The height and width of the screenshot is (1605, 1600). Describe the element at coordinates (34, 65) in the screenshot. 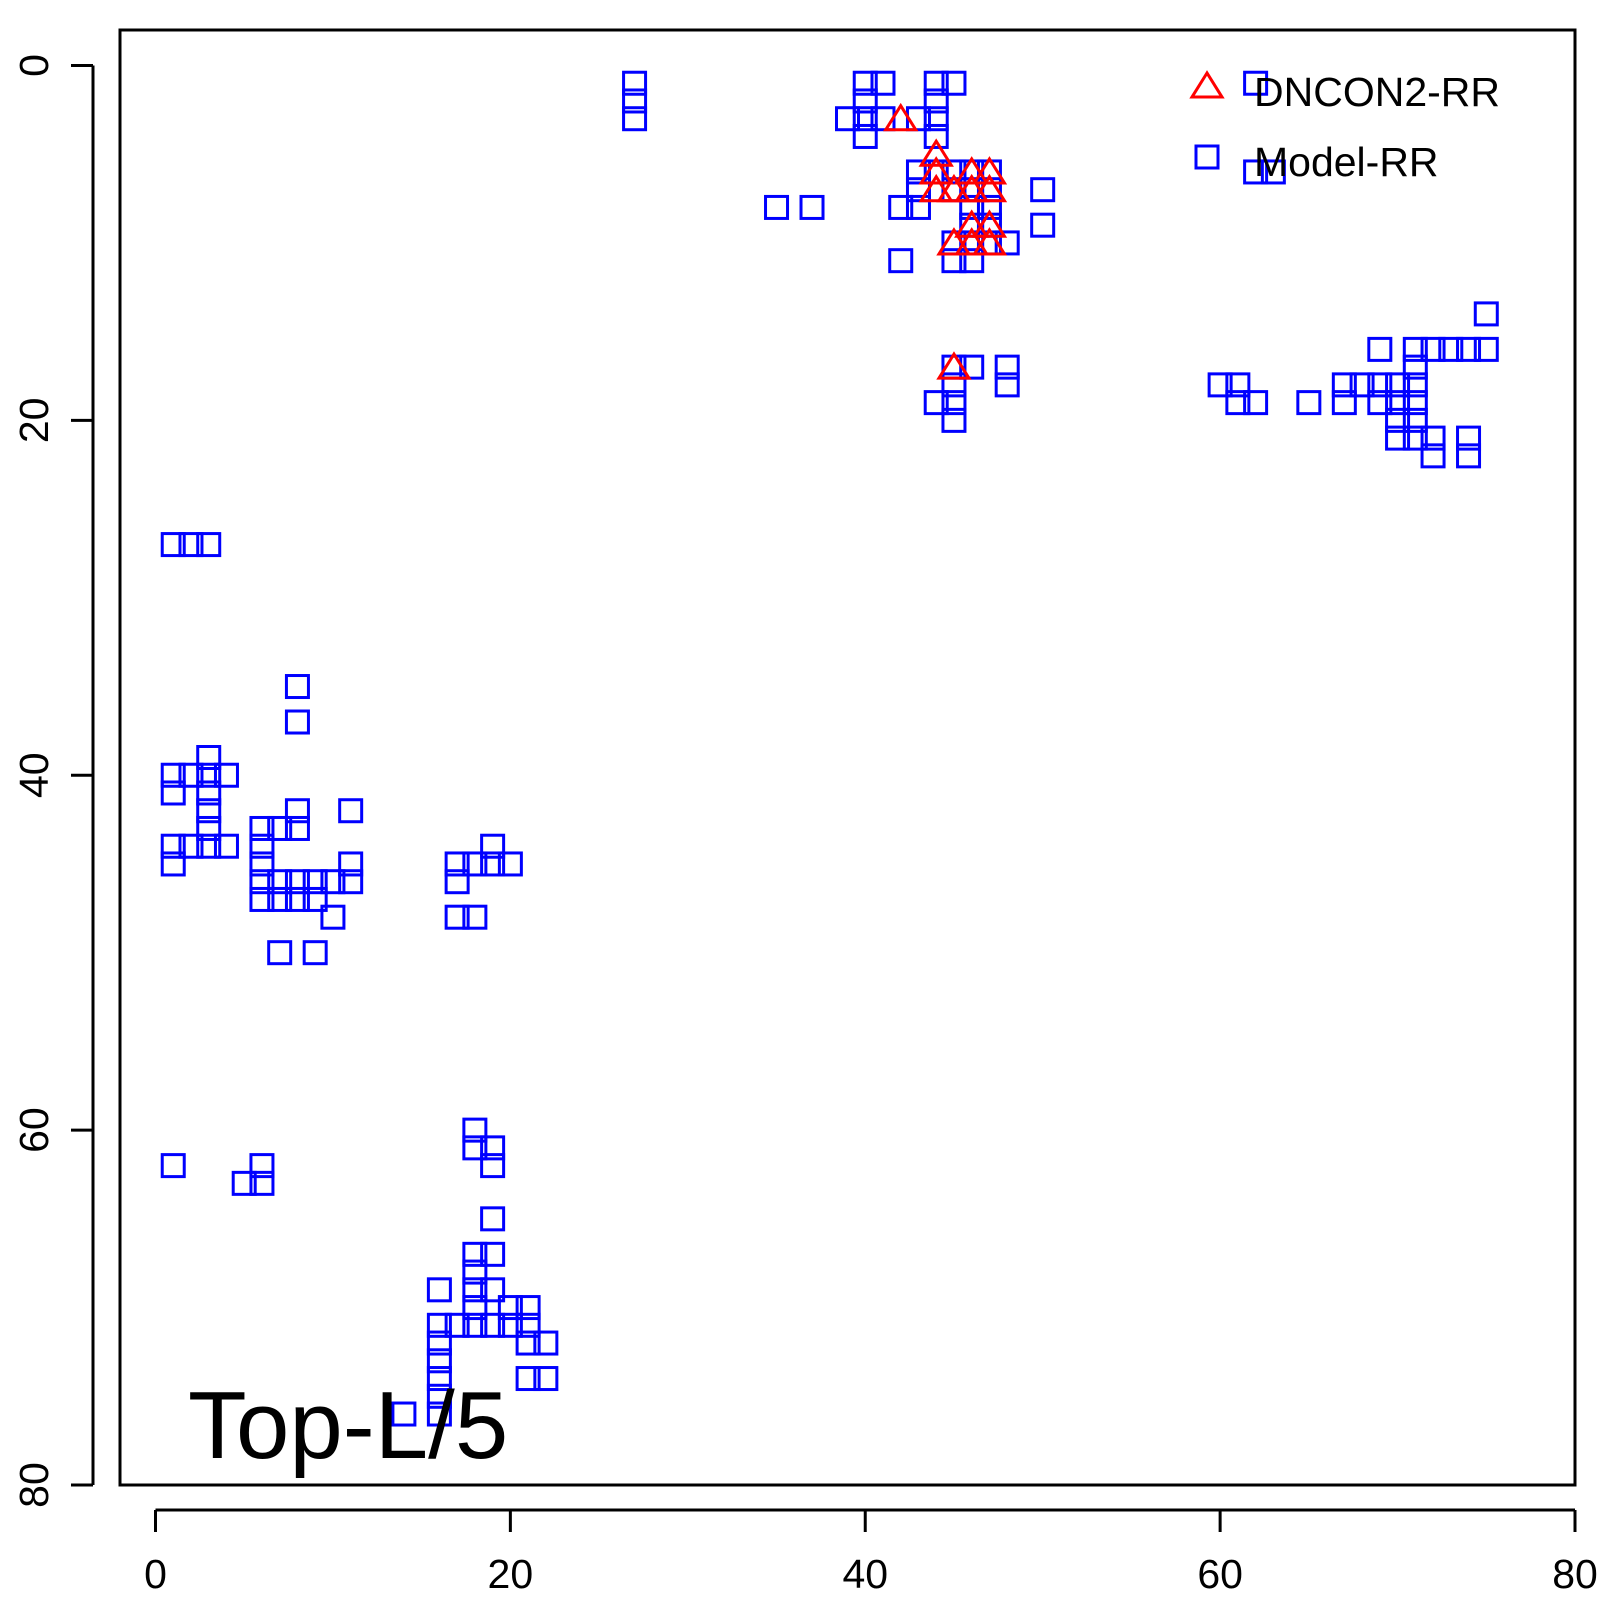

I see `y-tick-label: 0` at that location.